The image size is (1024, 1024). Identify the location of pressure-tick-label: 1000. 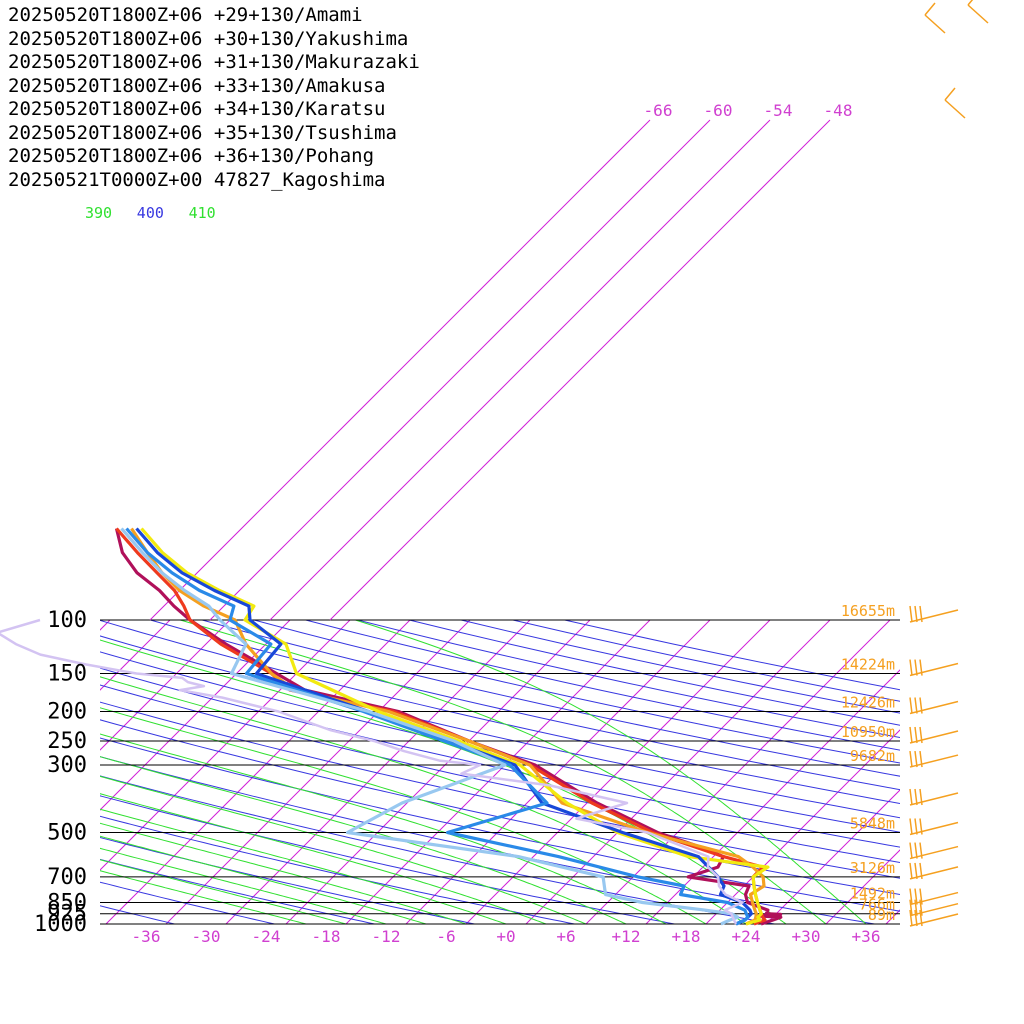
(60, 924).